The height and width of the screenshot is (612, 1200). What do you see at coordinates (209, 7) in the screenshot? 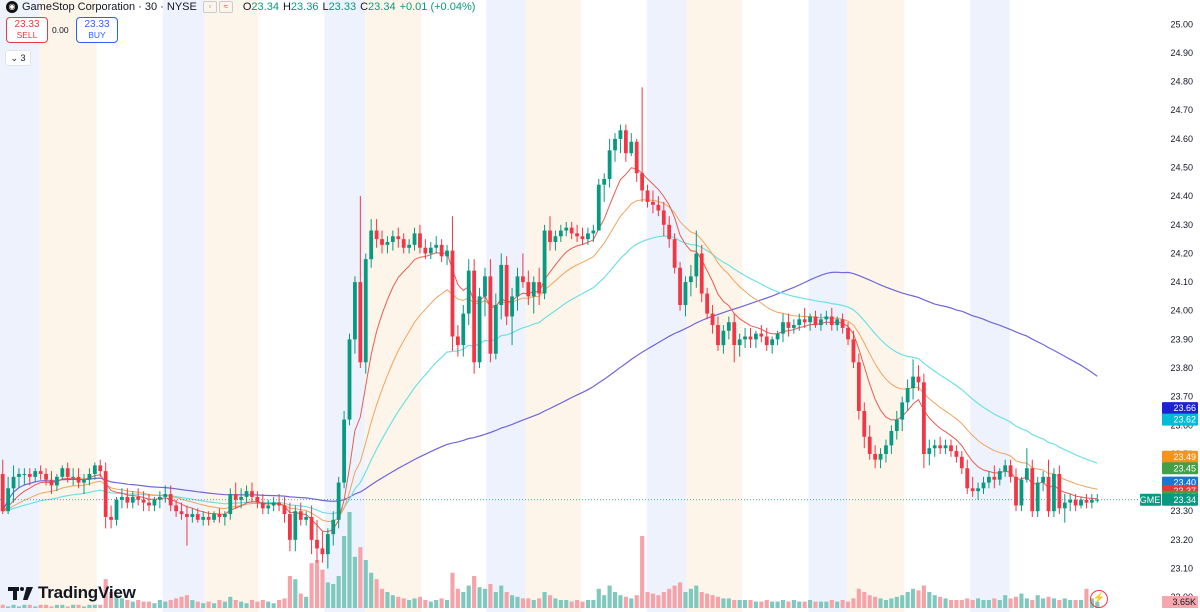
I see `eye-icon: ▫` at bounding box center [209, 7].